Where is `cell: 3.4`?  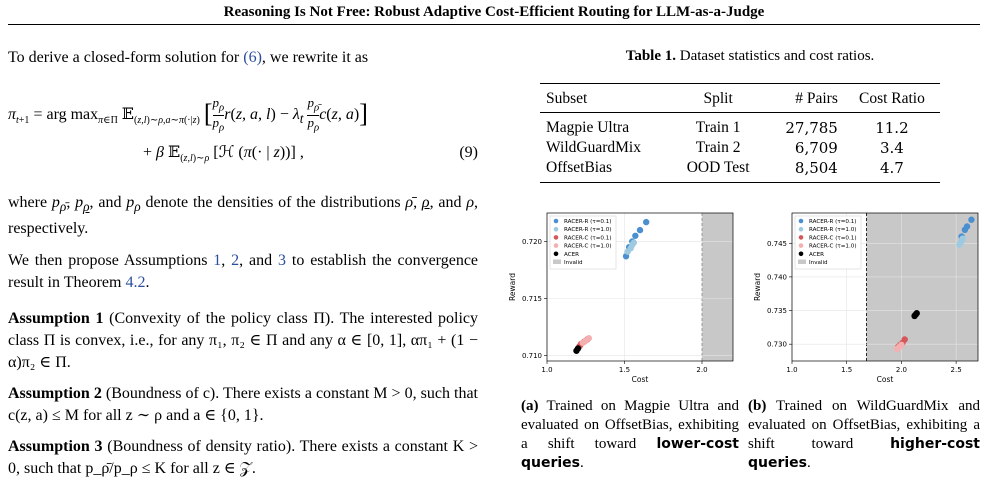 cell: 3.4 is located at coordinates (892, 148).